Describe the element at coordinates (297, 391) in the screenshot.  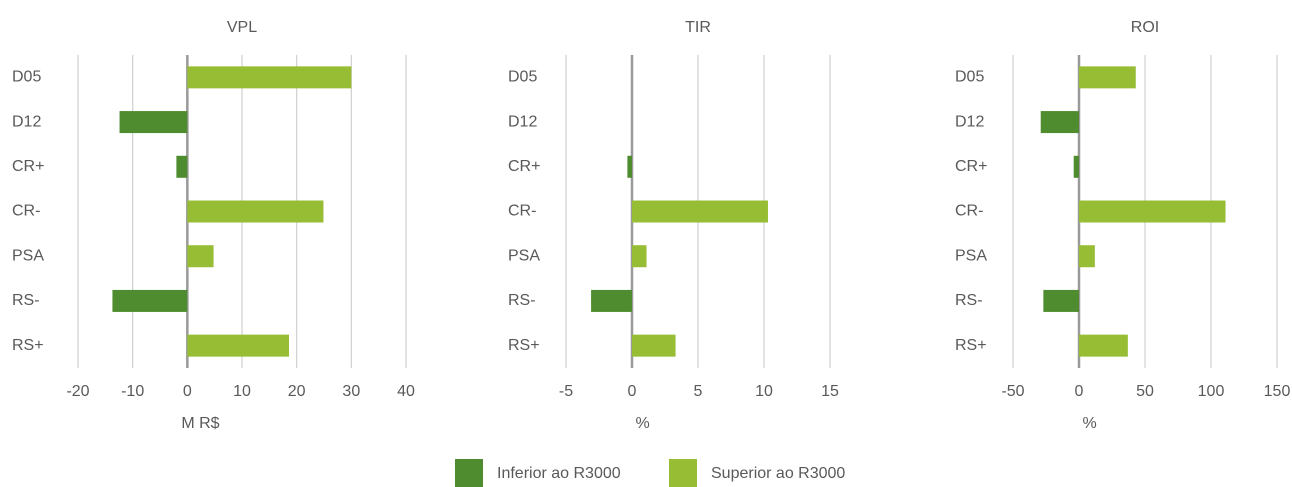
I see `x-tick-label: 20` at that location.